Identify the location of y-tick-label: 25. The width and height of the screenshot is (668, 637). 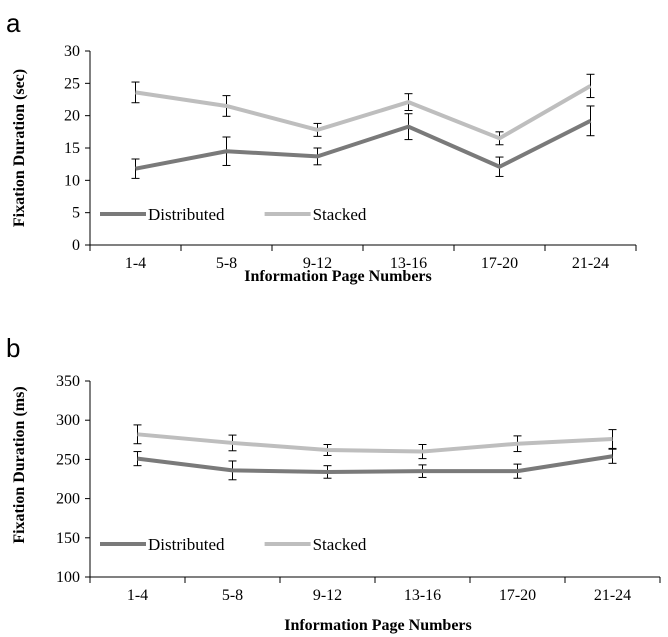
(72, 83).